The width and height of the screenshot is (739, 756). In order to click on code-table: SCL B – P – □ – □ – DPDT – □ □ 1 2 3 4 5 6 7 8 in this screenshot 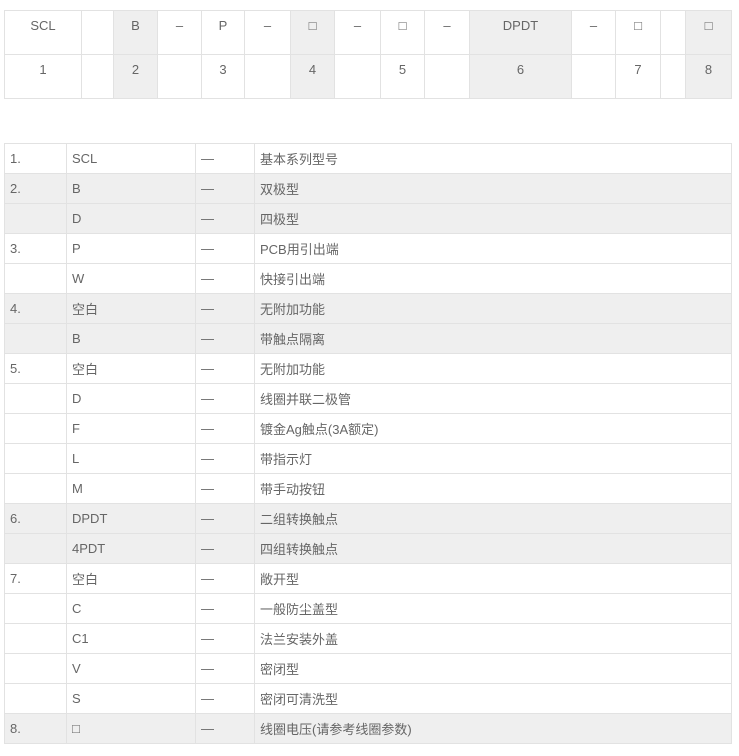, I will do `click(368, 54)`.